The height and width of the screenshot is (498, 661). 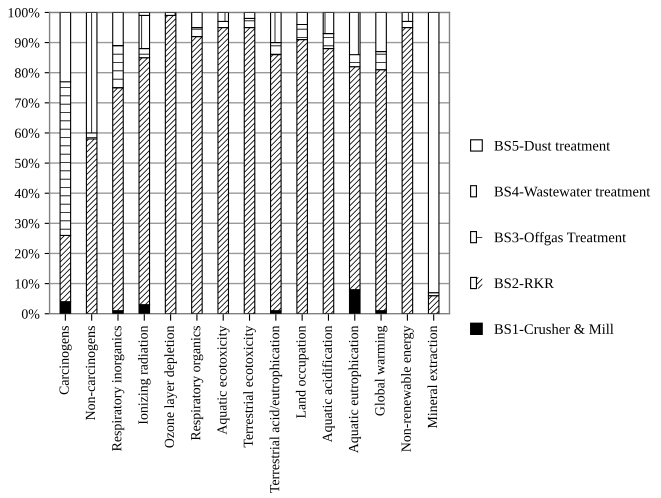 What do you see at coordinates (27, 43) in the screenshot?
I see `y-tick-label: 90%` at bounding box center [27, 43].